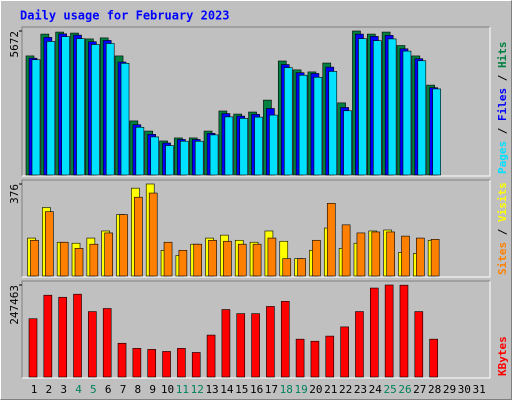 The width and height of the screenshot is (512, 400). Describe the element at coordinates (449, 389) in the screenshot. I see `x-tick-label: 29` at that location.